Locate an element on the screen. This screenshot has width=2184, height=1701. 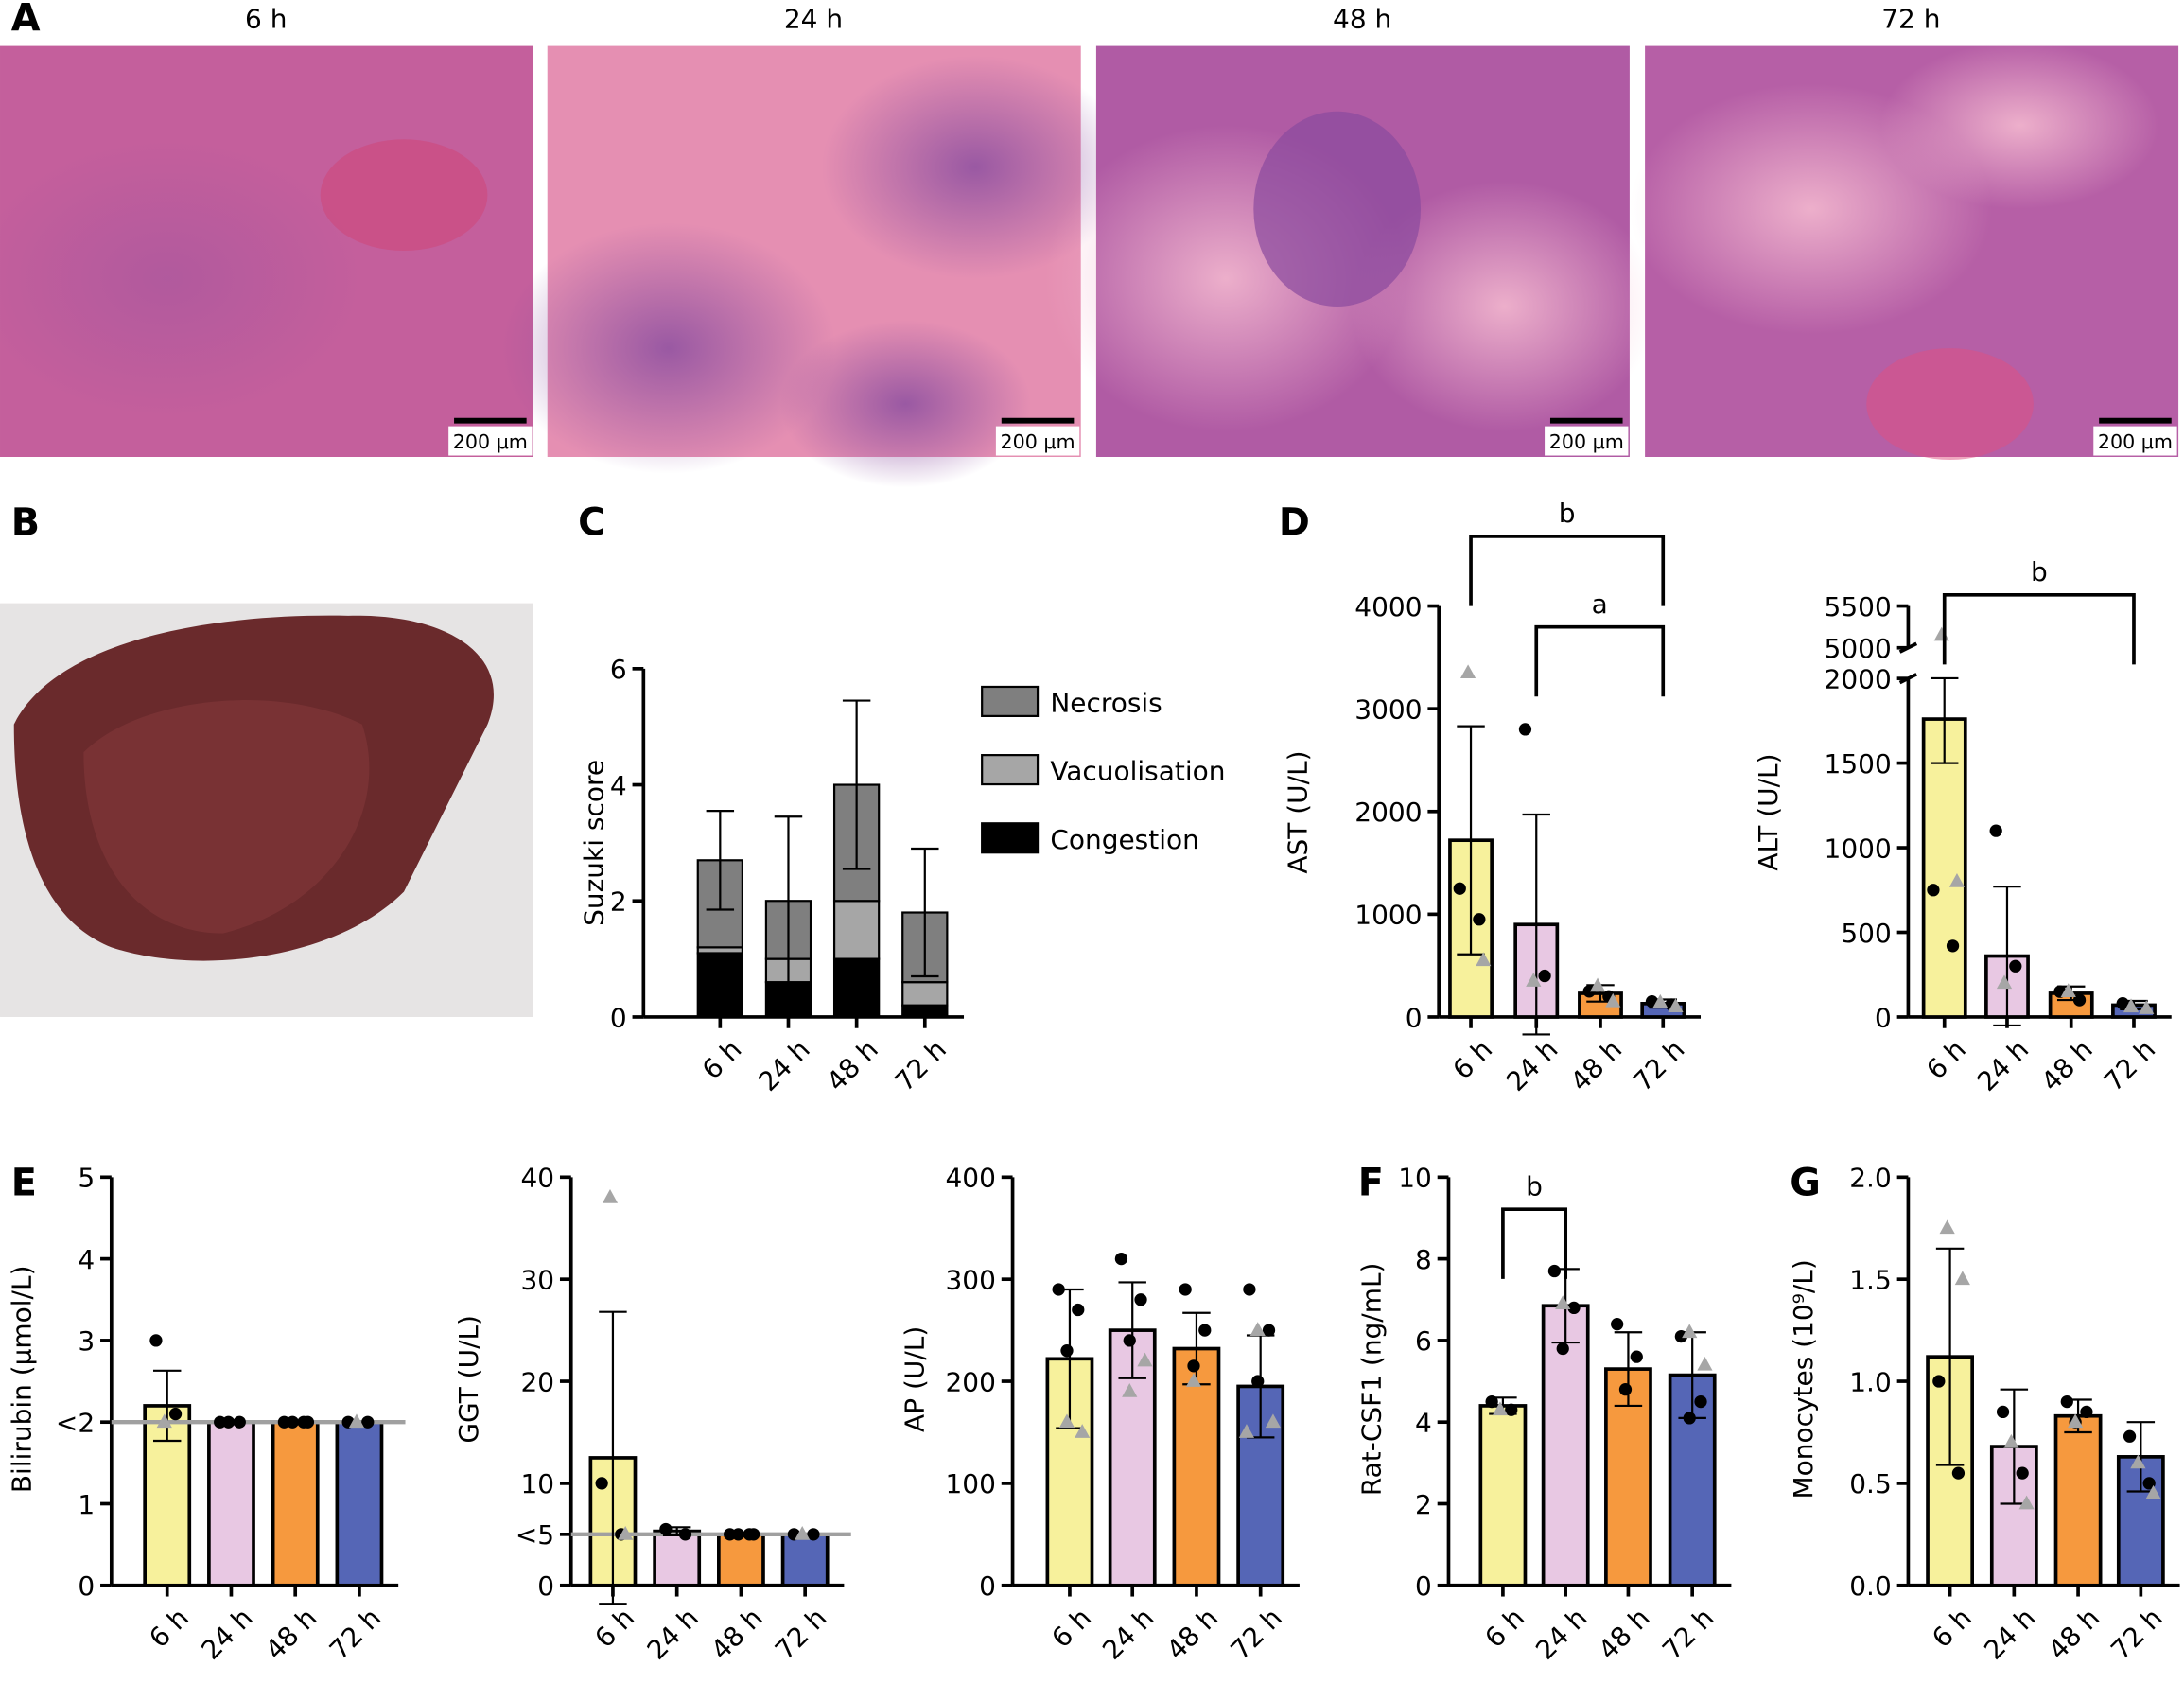
micrograph-title: 24 h is located at coordinates (814, 18).